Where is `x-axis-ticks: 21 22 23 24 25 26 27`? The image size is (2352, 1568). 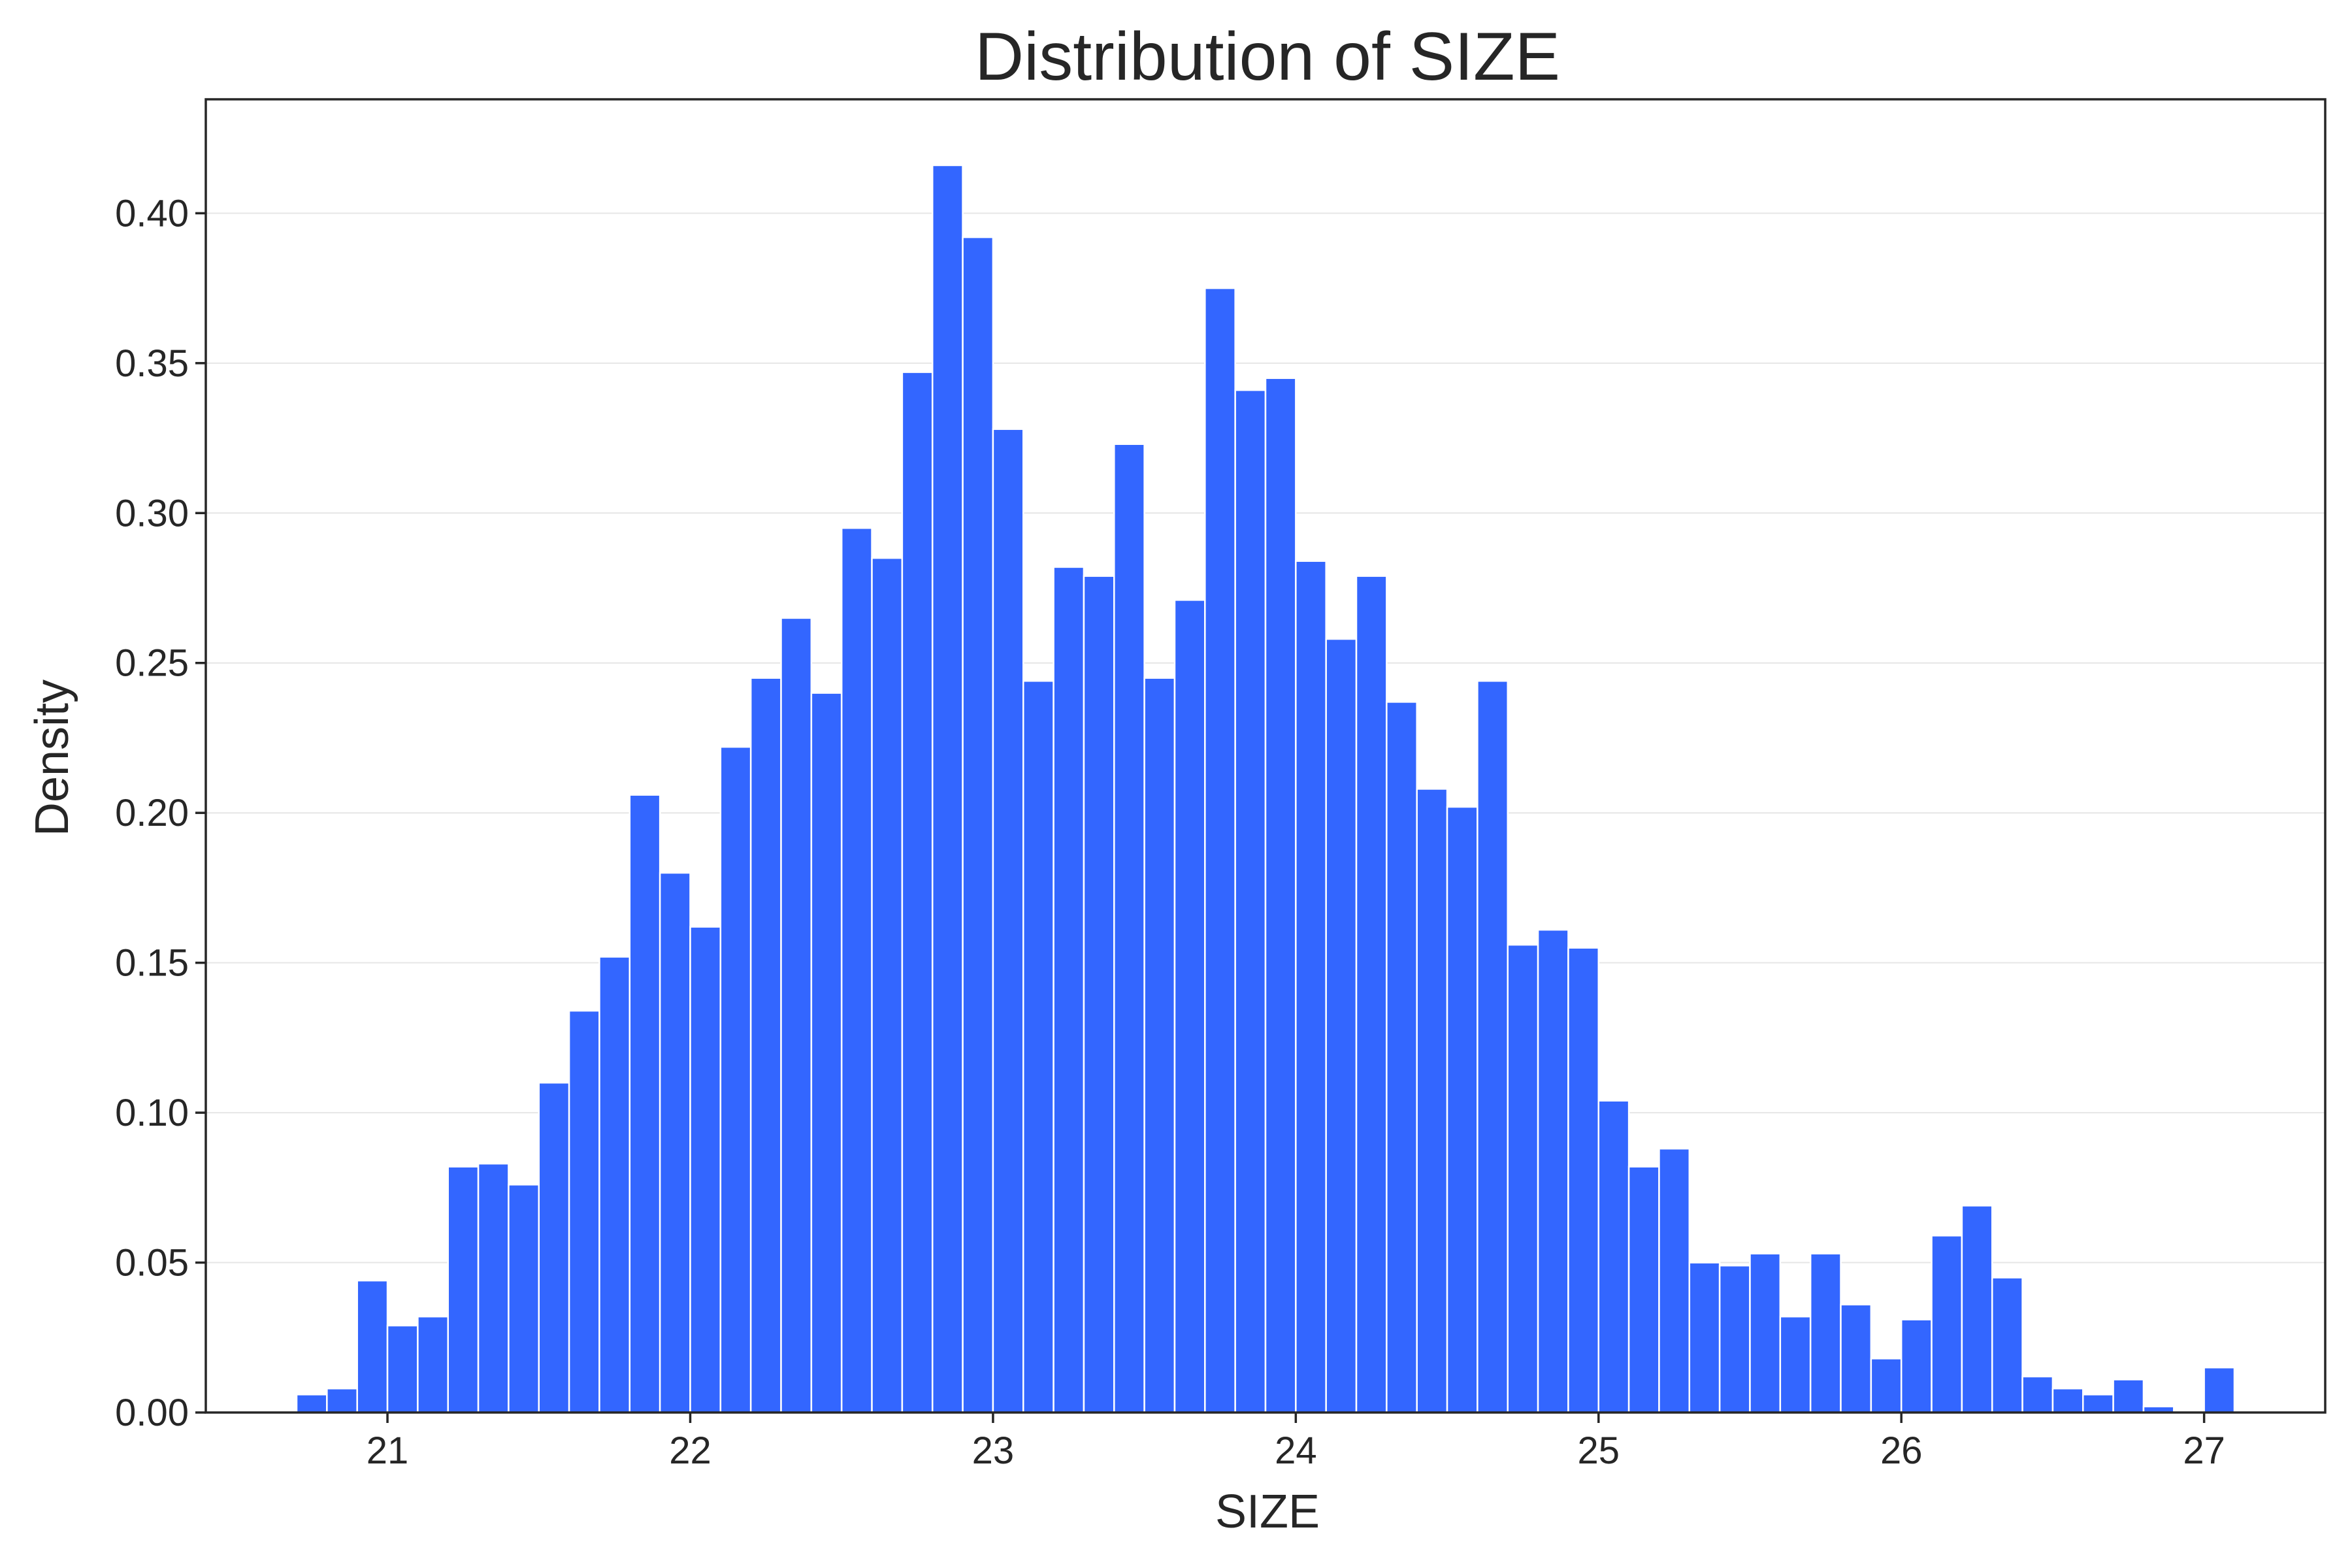 x-axis-ticks: 21 22 23 24 25 26 27 is located at coordinates (1296, 1442).